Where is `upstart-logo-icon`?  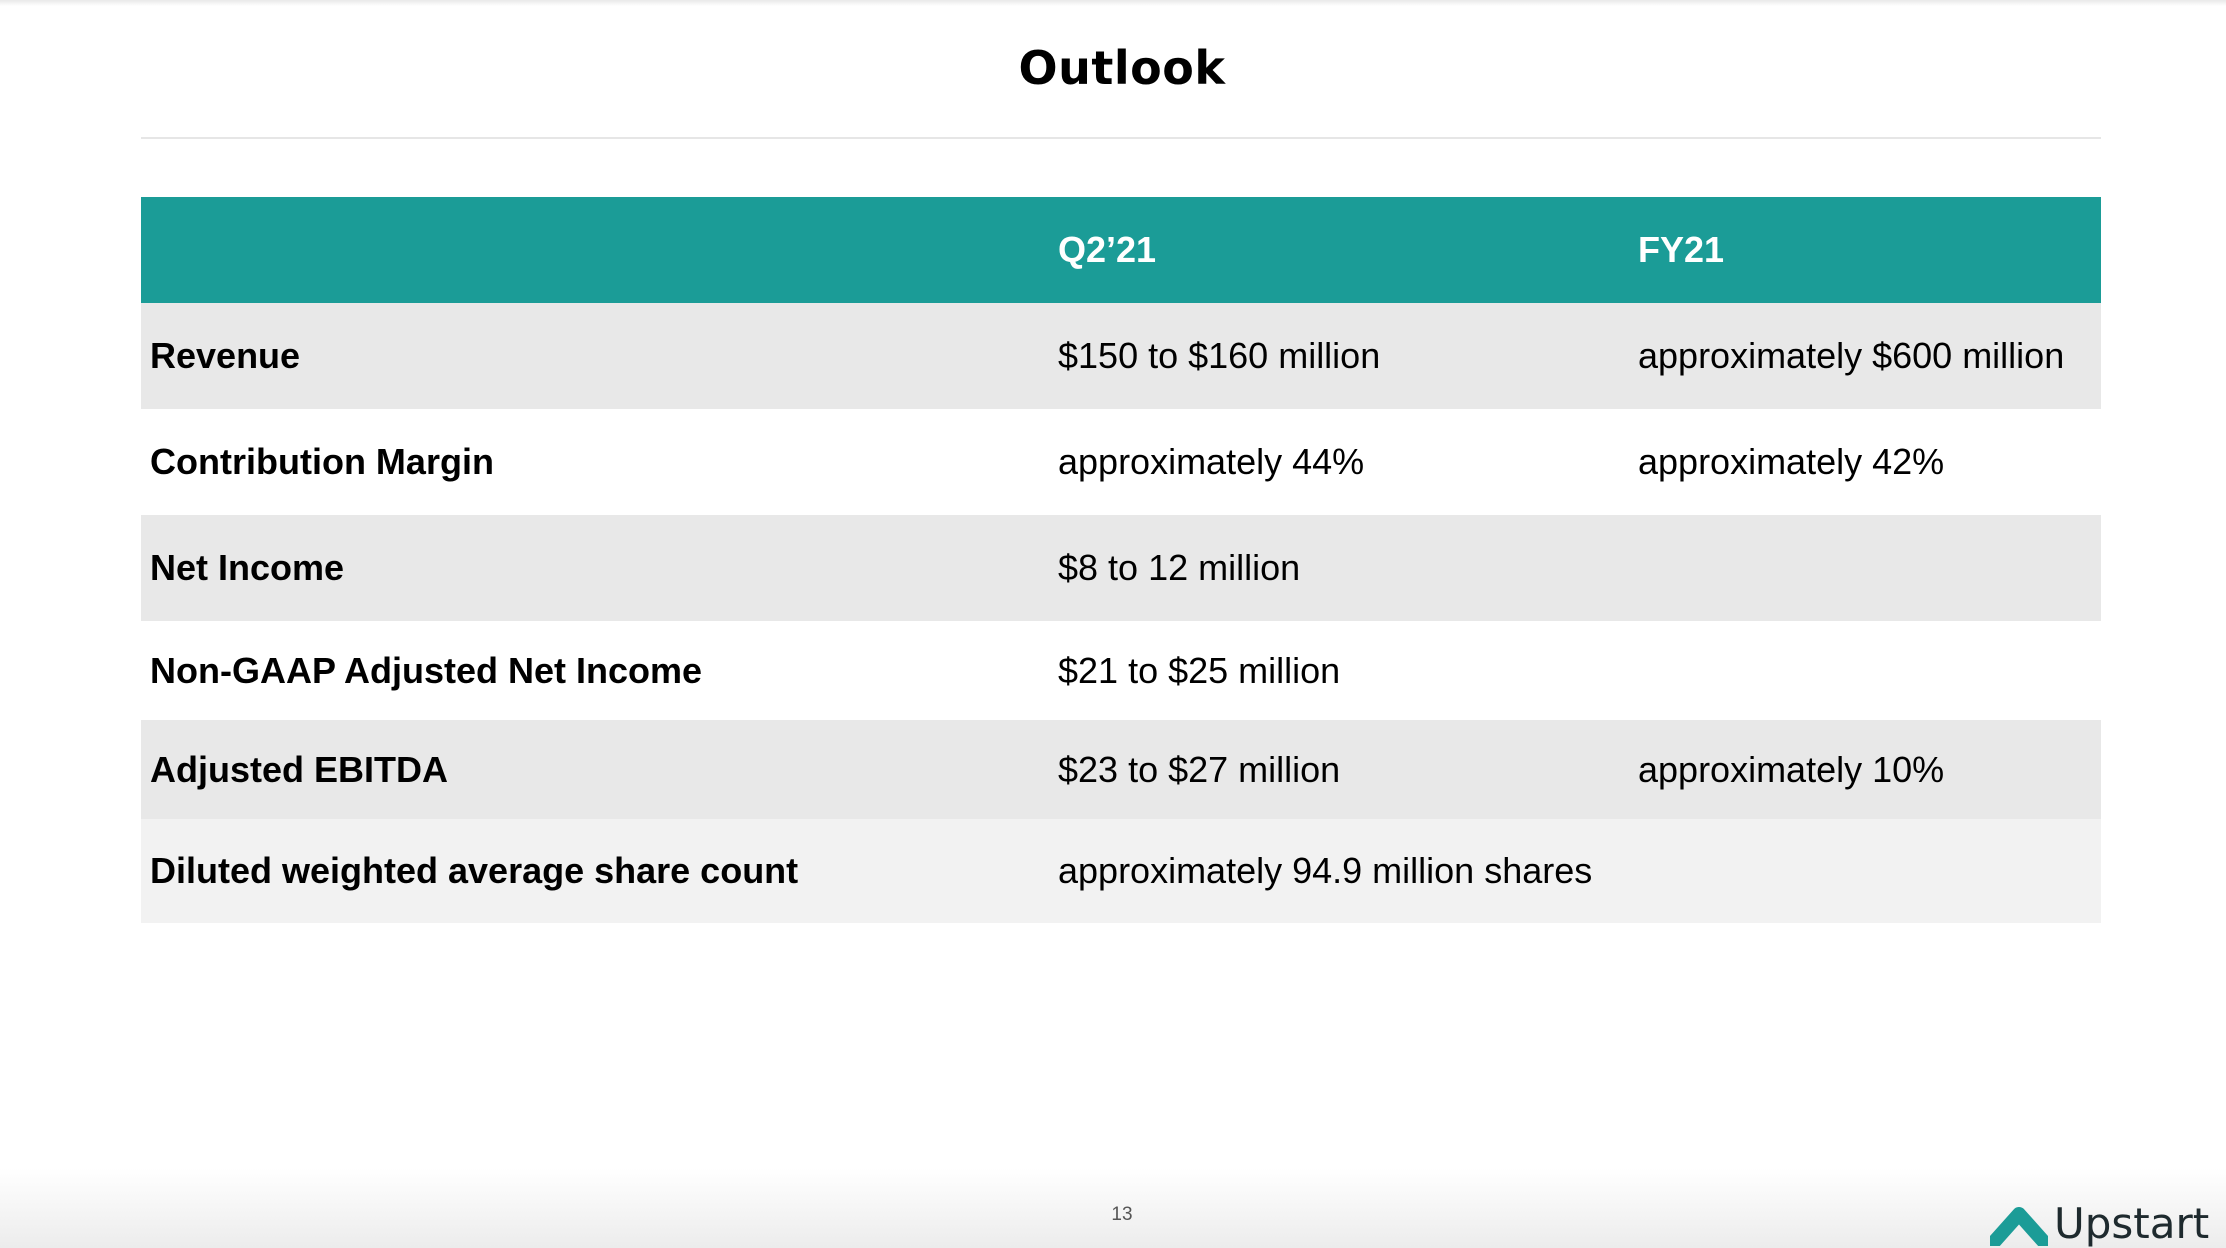 upstart-logo-icon is located at coordinates (2019, 1226).